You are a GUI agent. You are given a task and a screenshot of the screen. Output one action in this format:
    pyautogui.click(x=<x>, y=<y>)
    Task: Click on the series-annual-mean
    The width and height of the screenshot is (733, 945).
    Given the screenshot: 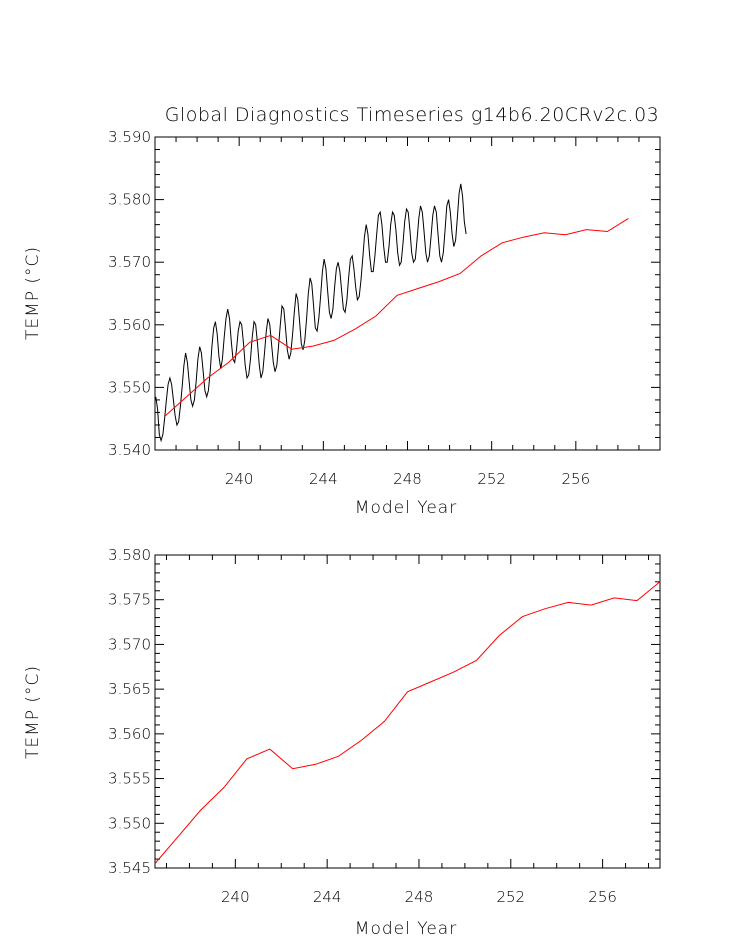 What is the action you would take?
    pyautogui.click(x=397, y=316)
    